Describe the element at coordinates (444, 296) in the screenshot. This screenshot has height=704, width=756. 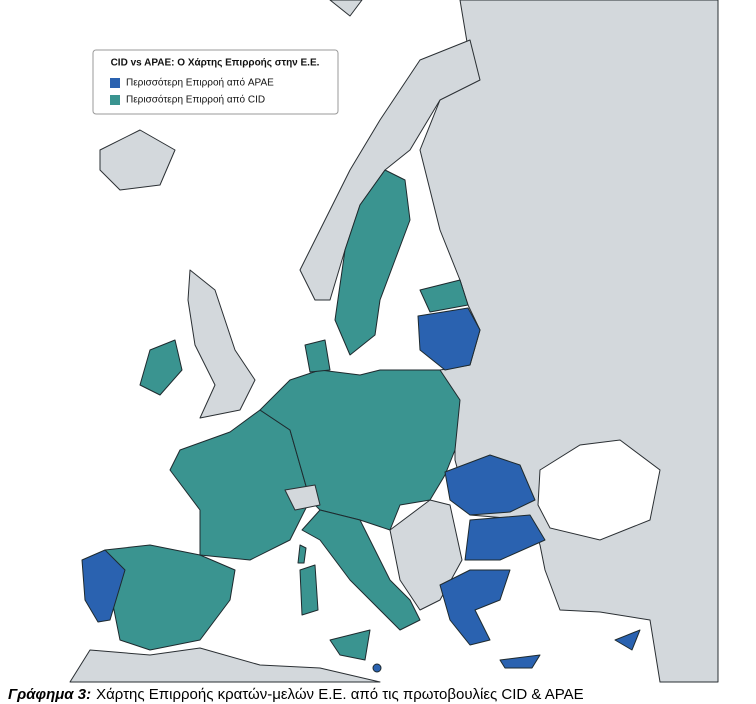
I see `estonia` at that location.